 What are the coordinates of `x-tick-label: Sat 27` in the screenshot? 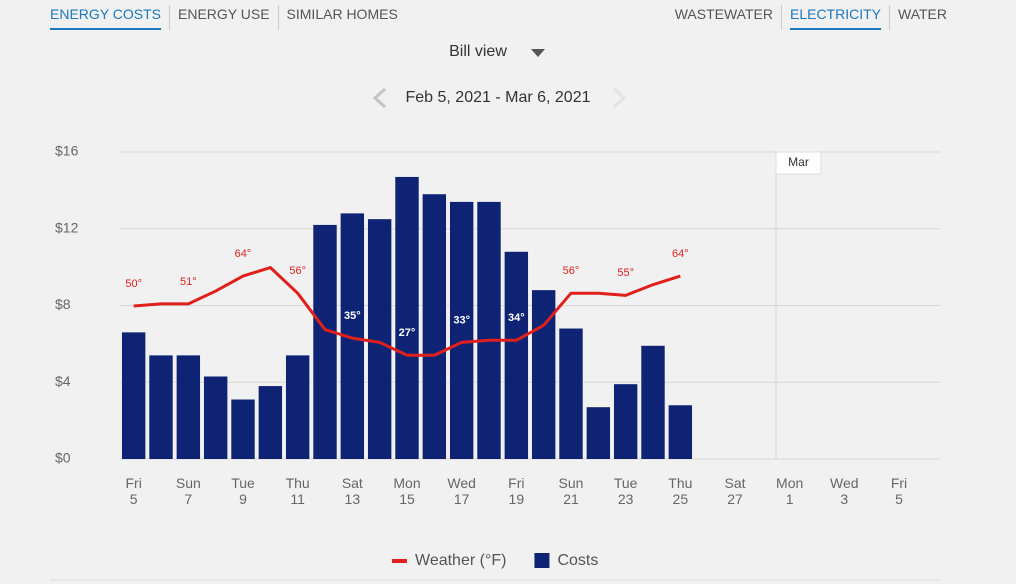 It's located at (734, 491).